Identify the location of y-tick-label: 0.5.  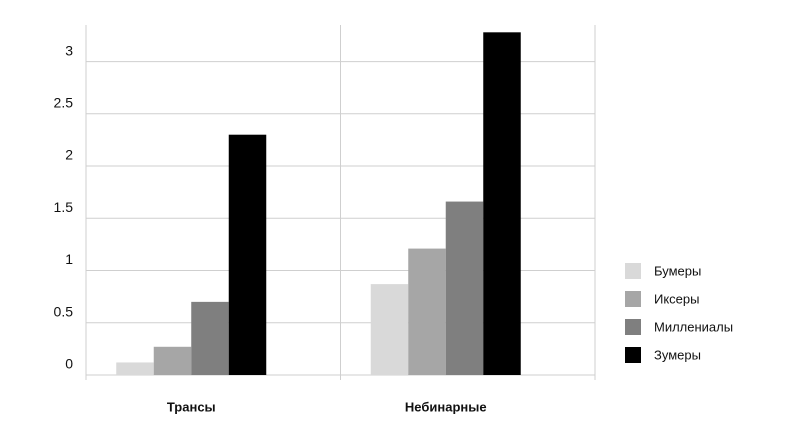
(64, 311).